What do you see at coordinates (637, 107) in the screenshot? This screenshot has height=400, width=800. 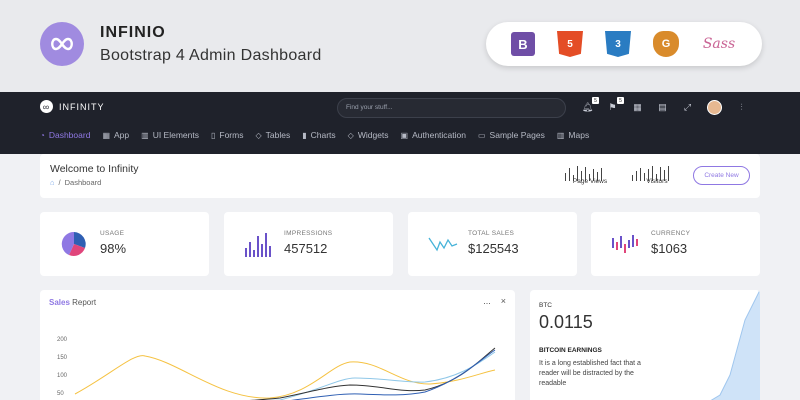 I see `grid-icon: ▦` at bounding box center [637, 107].